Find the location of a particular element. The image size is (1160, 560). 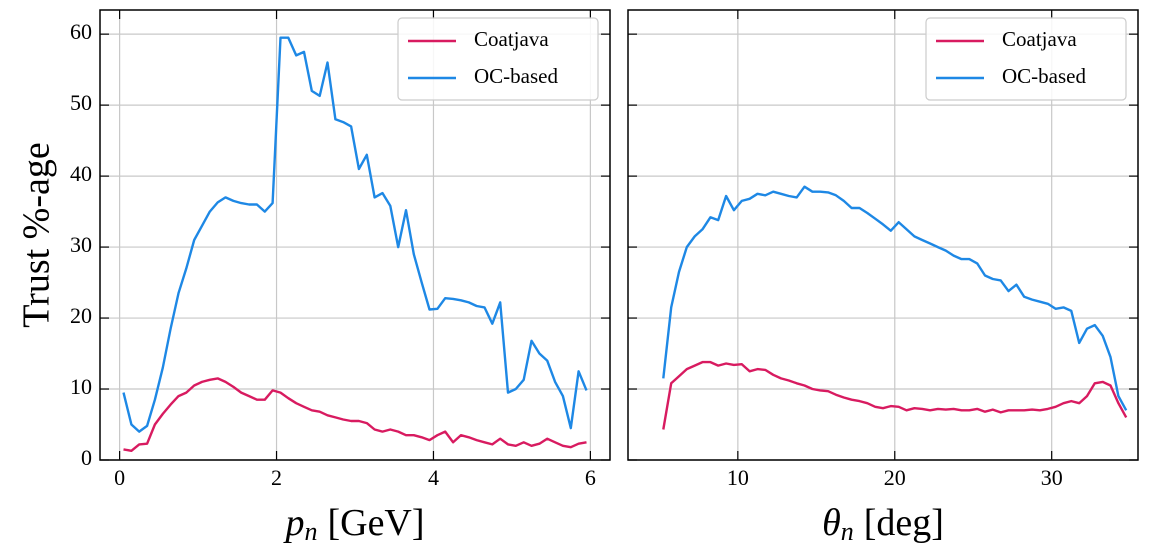

x-tick-label: 2 is located at coordinates (276, 477).